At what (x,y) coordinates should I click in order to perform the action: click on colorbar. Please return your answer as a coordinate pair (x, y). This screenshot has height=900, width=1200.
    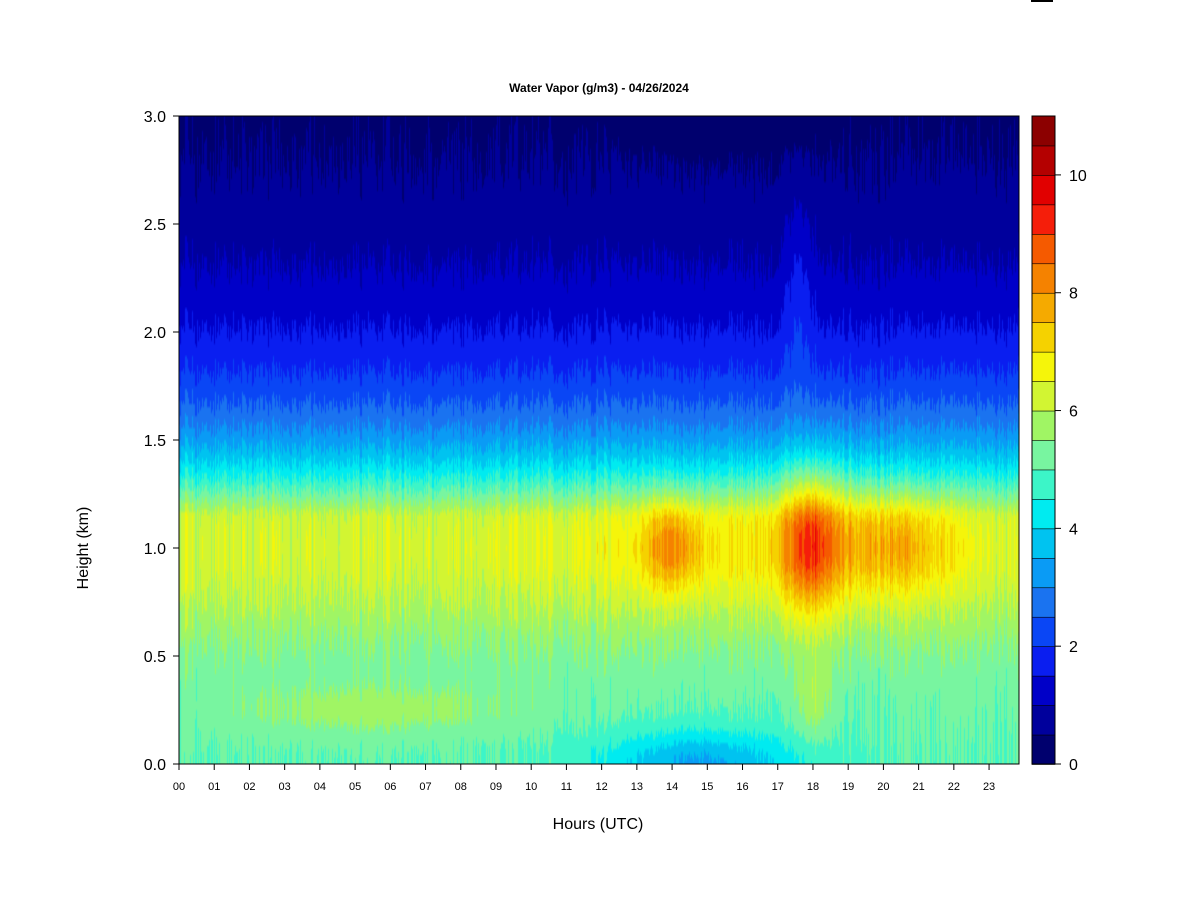
    Looking at the image, I should click on (1043, 440).